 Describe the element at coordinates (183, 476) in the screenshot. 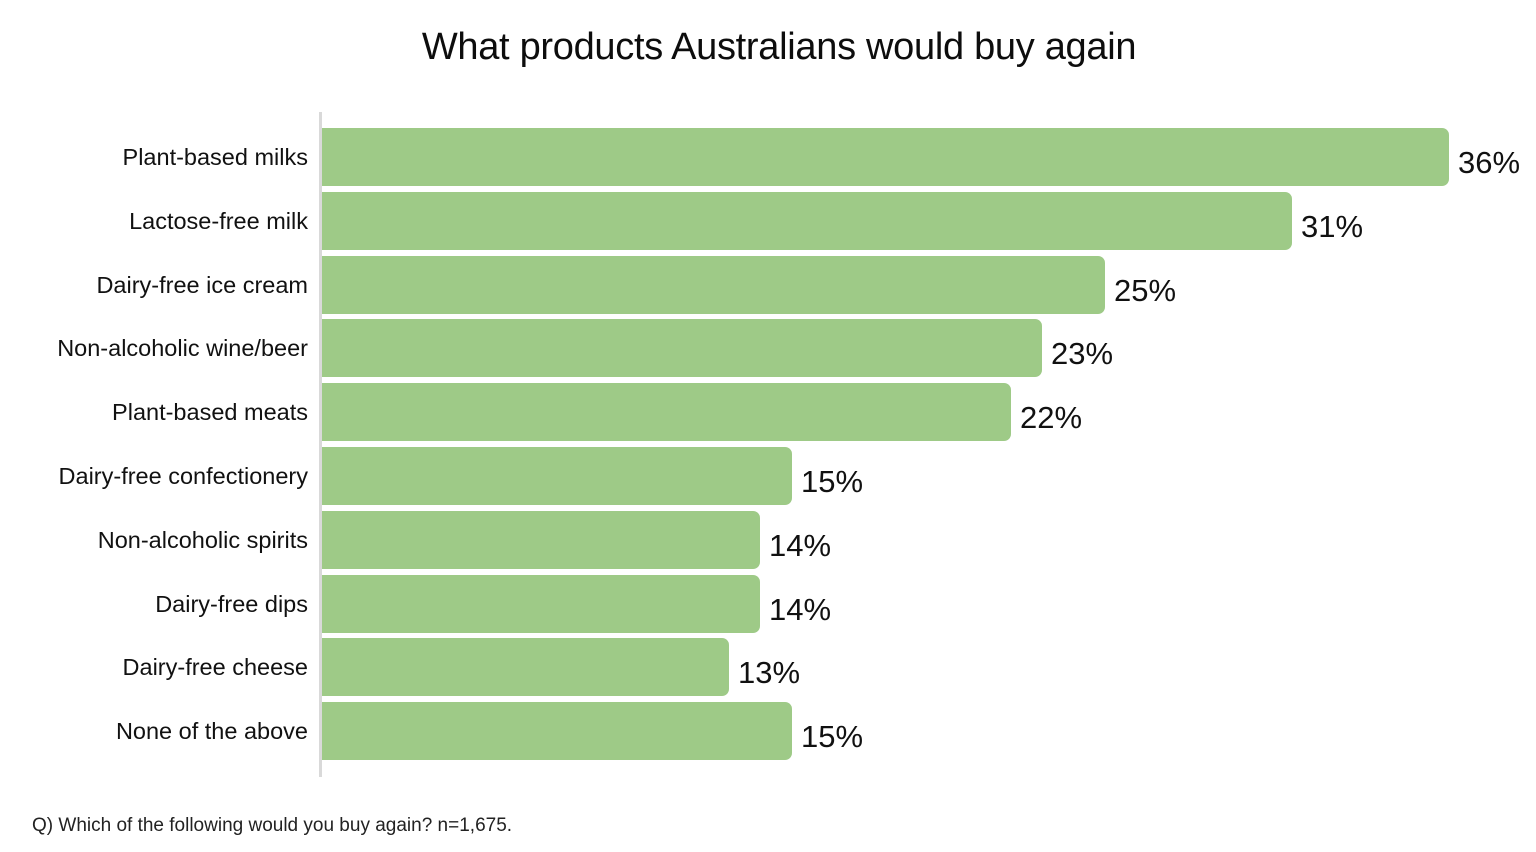

I see `category-label: Dairy-free confectionery` at that location.